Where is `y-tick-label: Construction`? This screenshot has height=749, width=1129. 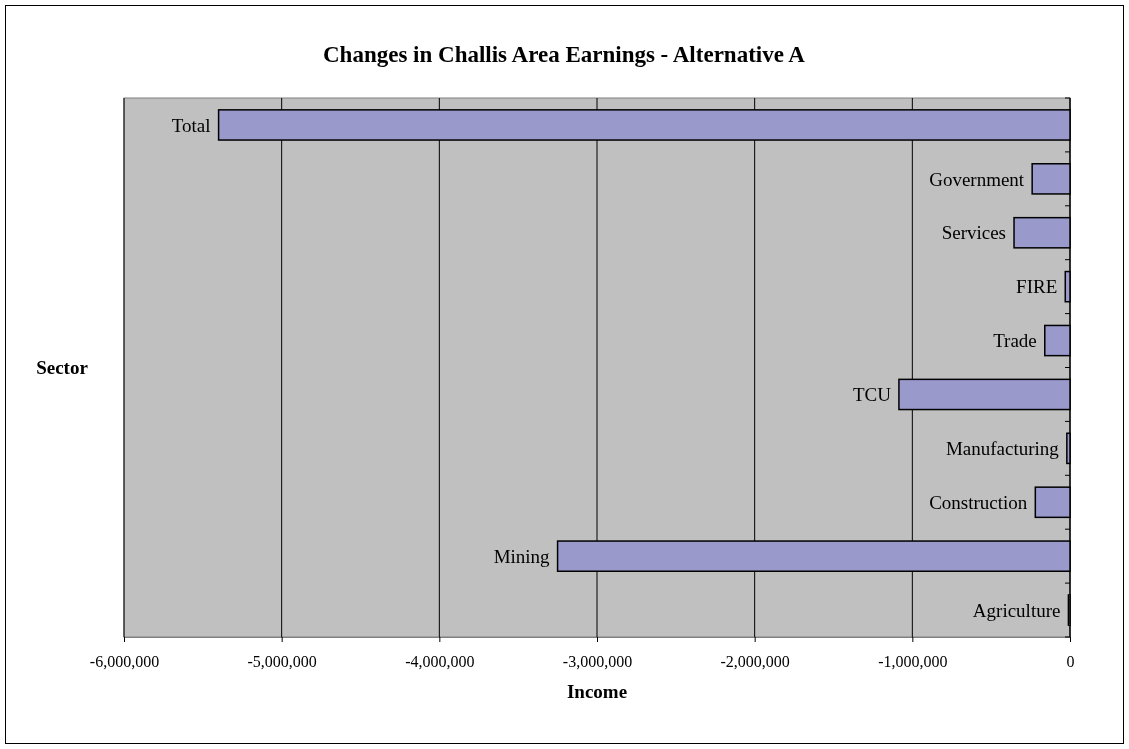
y-tick-label: Construction is located at coordinates (978, 502).